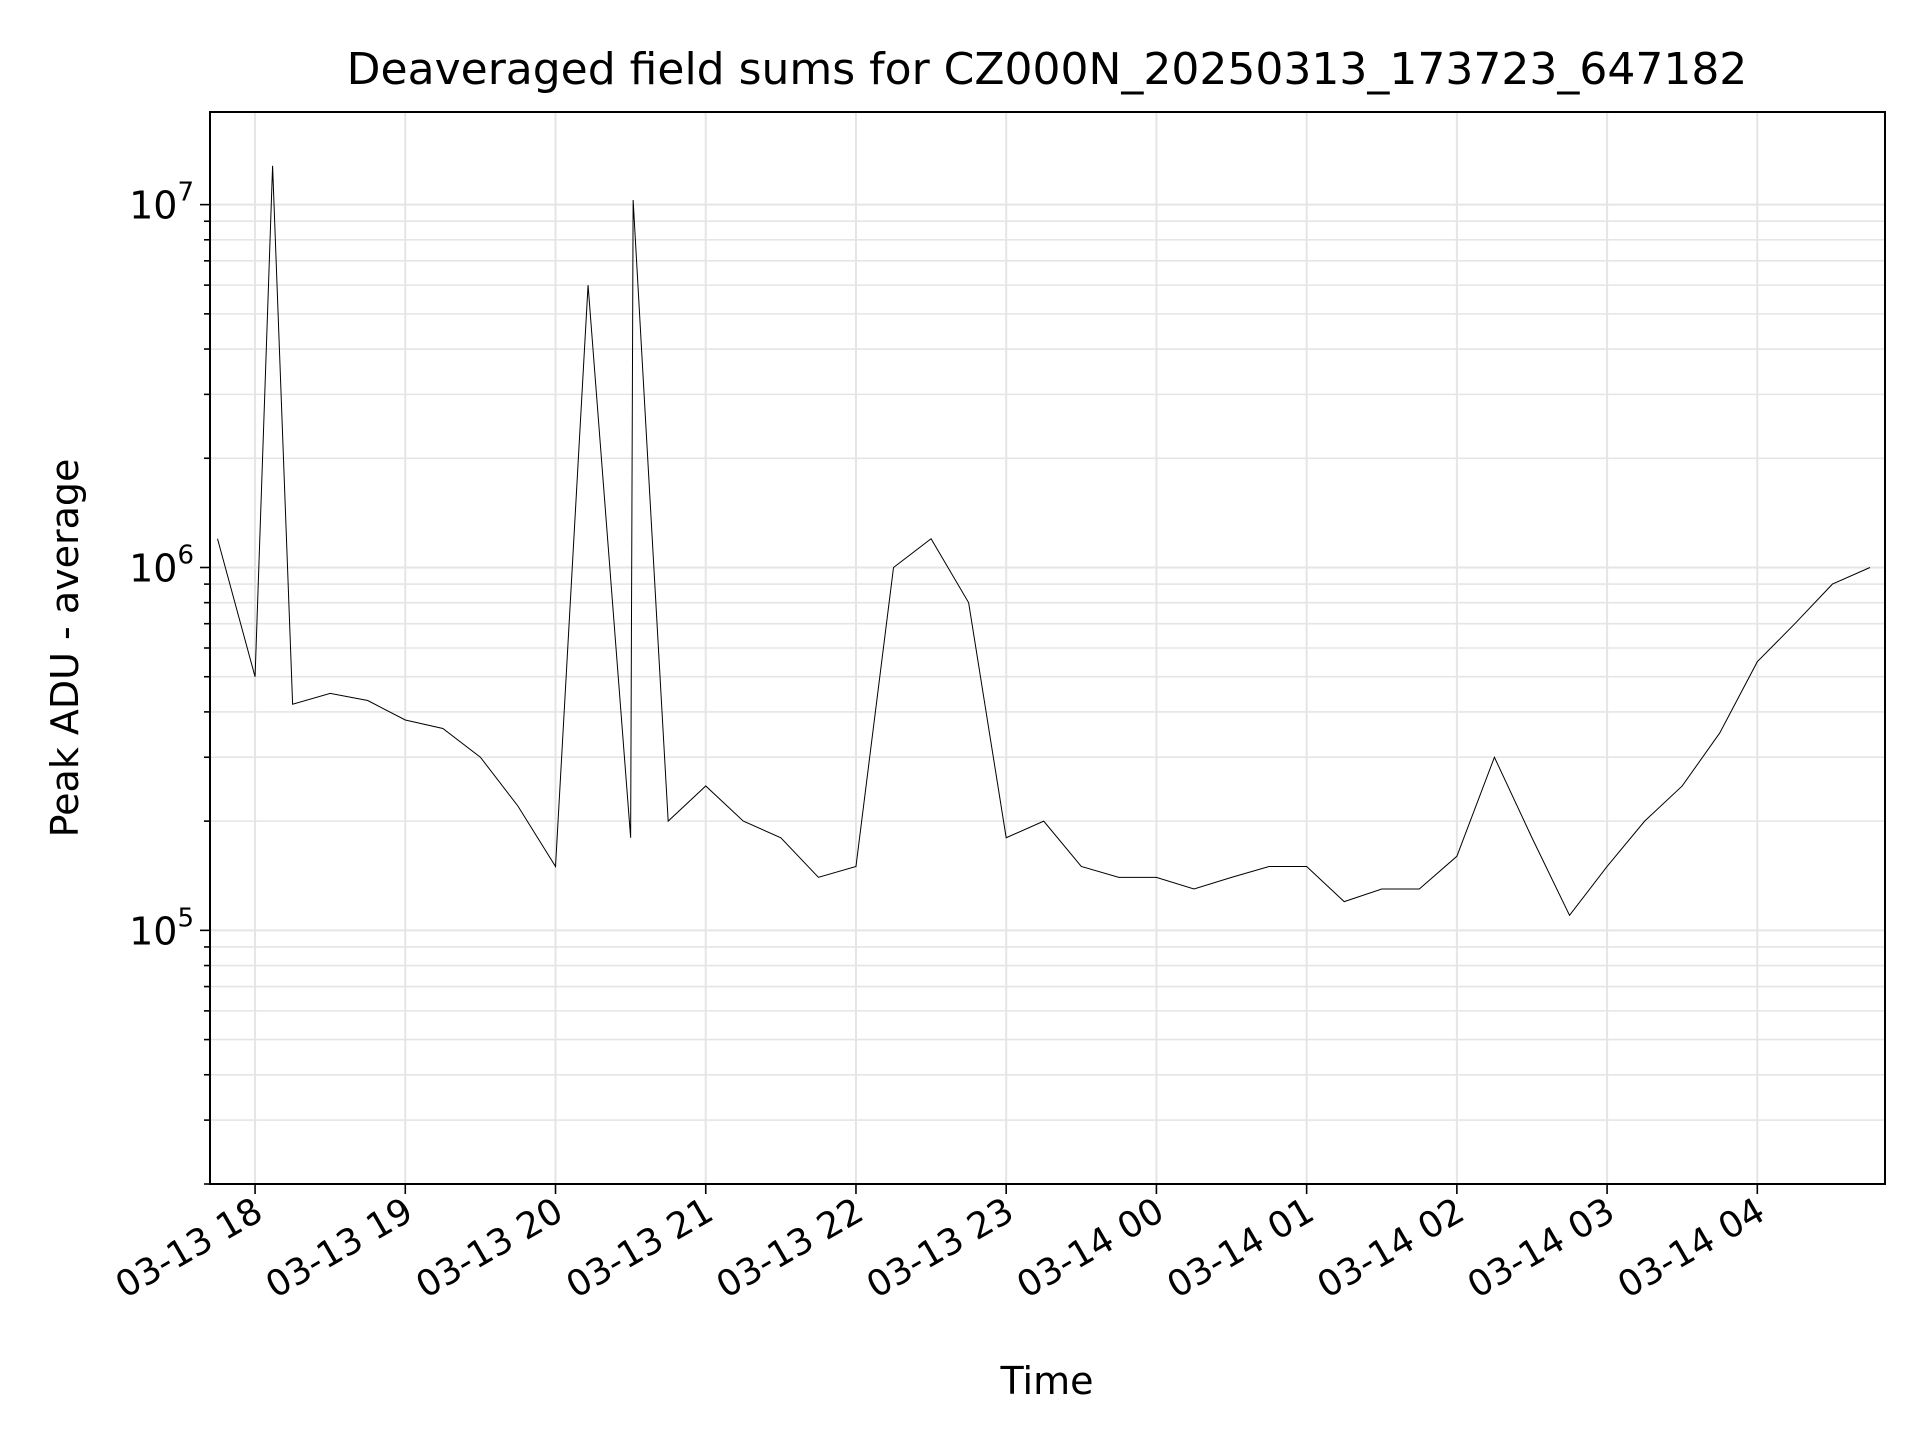 The image size is (1920, 1444). Describe the element at coordinates (161, 565) in the screenshot. I see `y-tick-label: 10⁶` at that location.